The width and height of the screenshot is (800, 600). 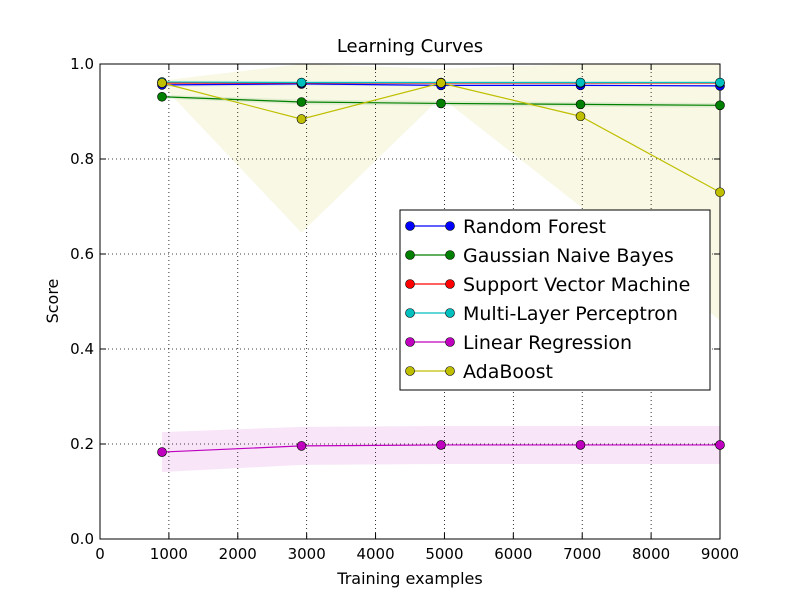 I want to click on legend-box, so click(x=555, y=300).